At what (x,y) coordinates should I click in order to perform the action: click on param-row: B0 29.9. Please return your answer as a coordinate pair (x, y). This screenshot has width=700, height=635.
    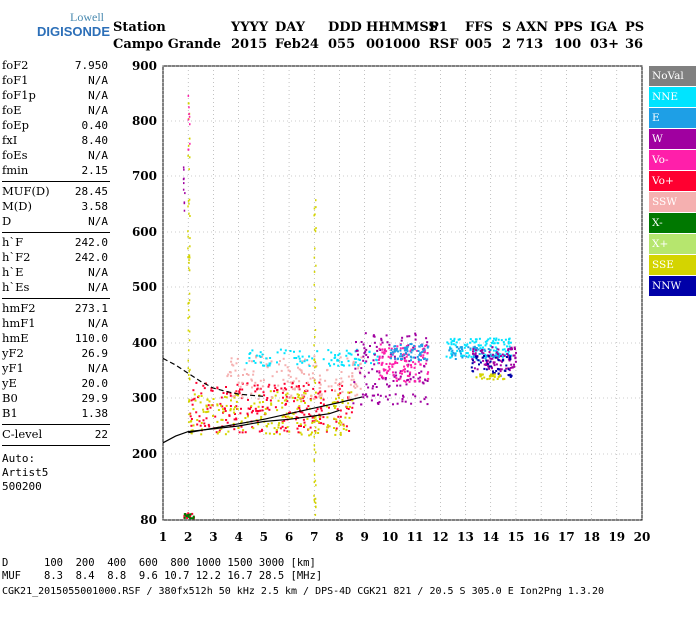
    Looking at the image, I should click on (56, 398).